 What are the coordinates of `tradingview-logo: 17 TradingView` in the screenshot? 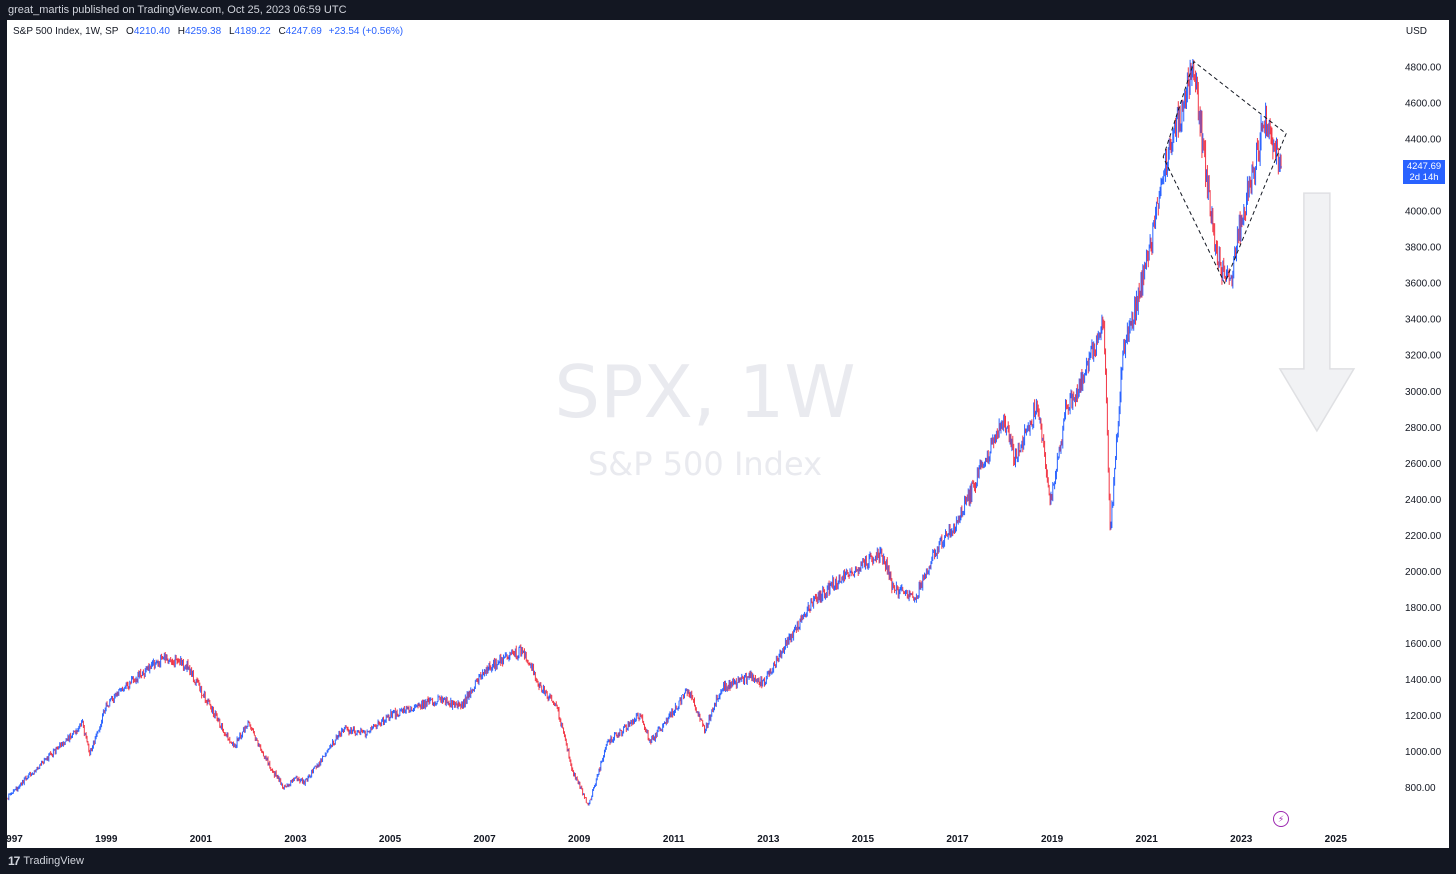 It's located at (46, 861).